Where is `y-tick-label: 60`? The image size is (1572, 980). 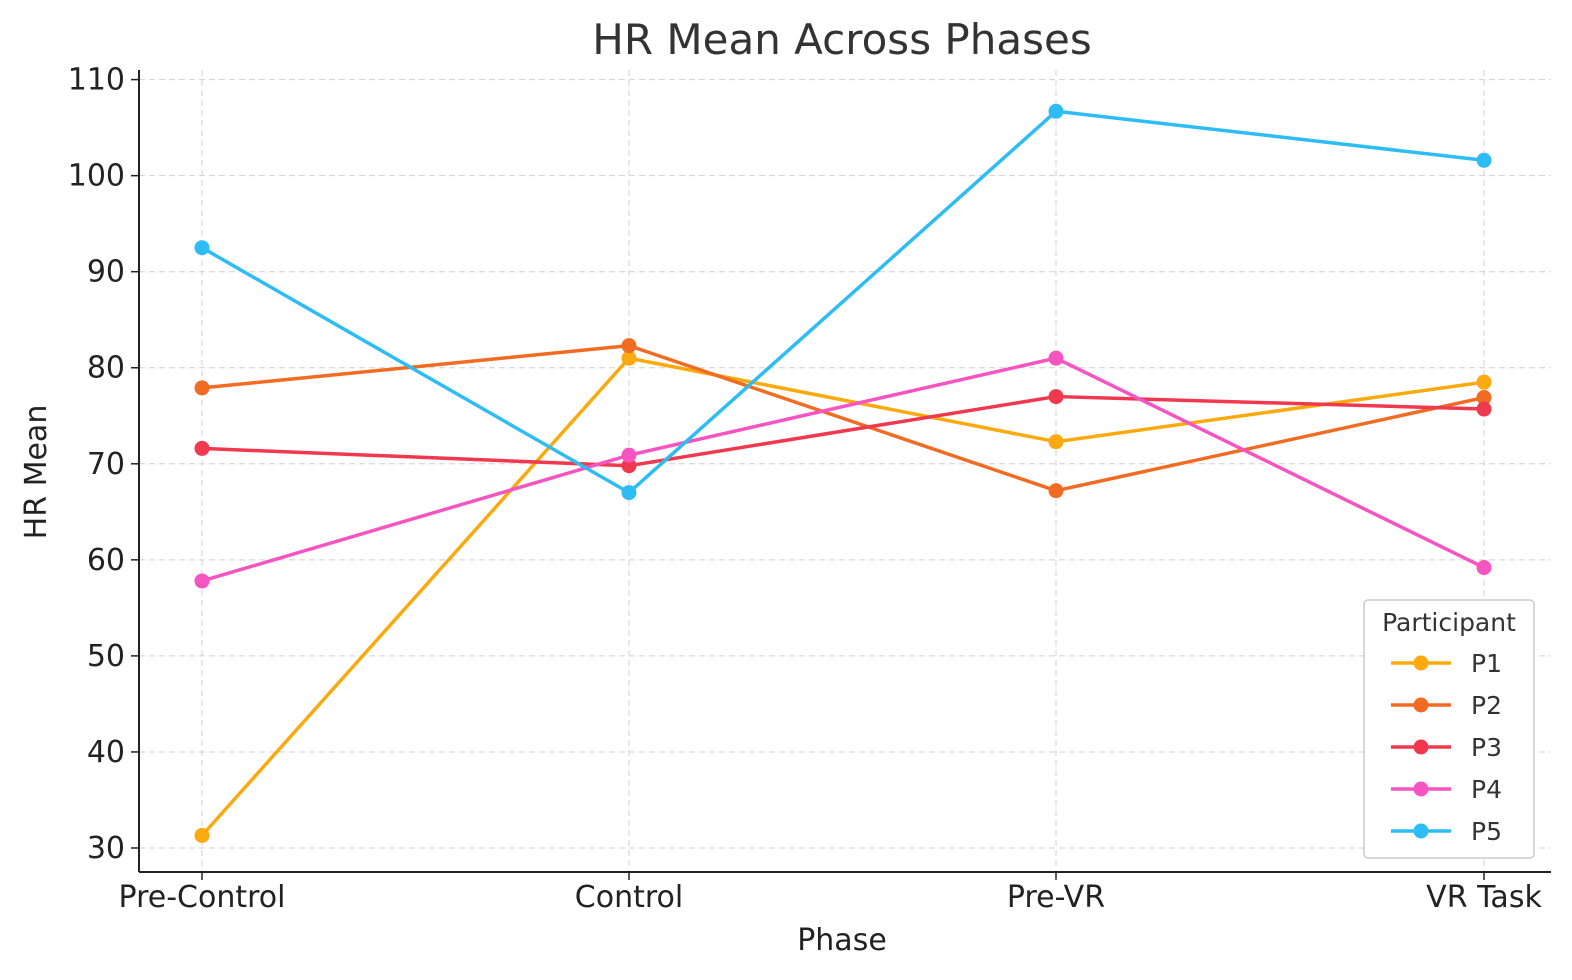 y-tick-label: 60 is located at coordinates (106, 560).